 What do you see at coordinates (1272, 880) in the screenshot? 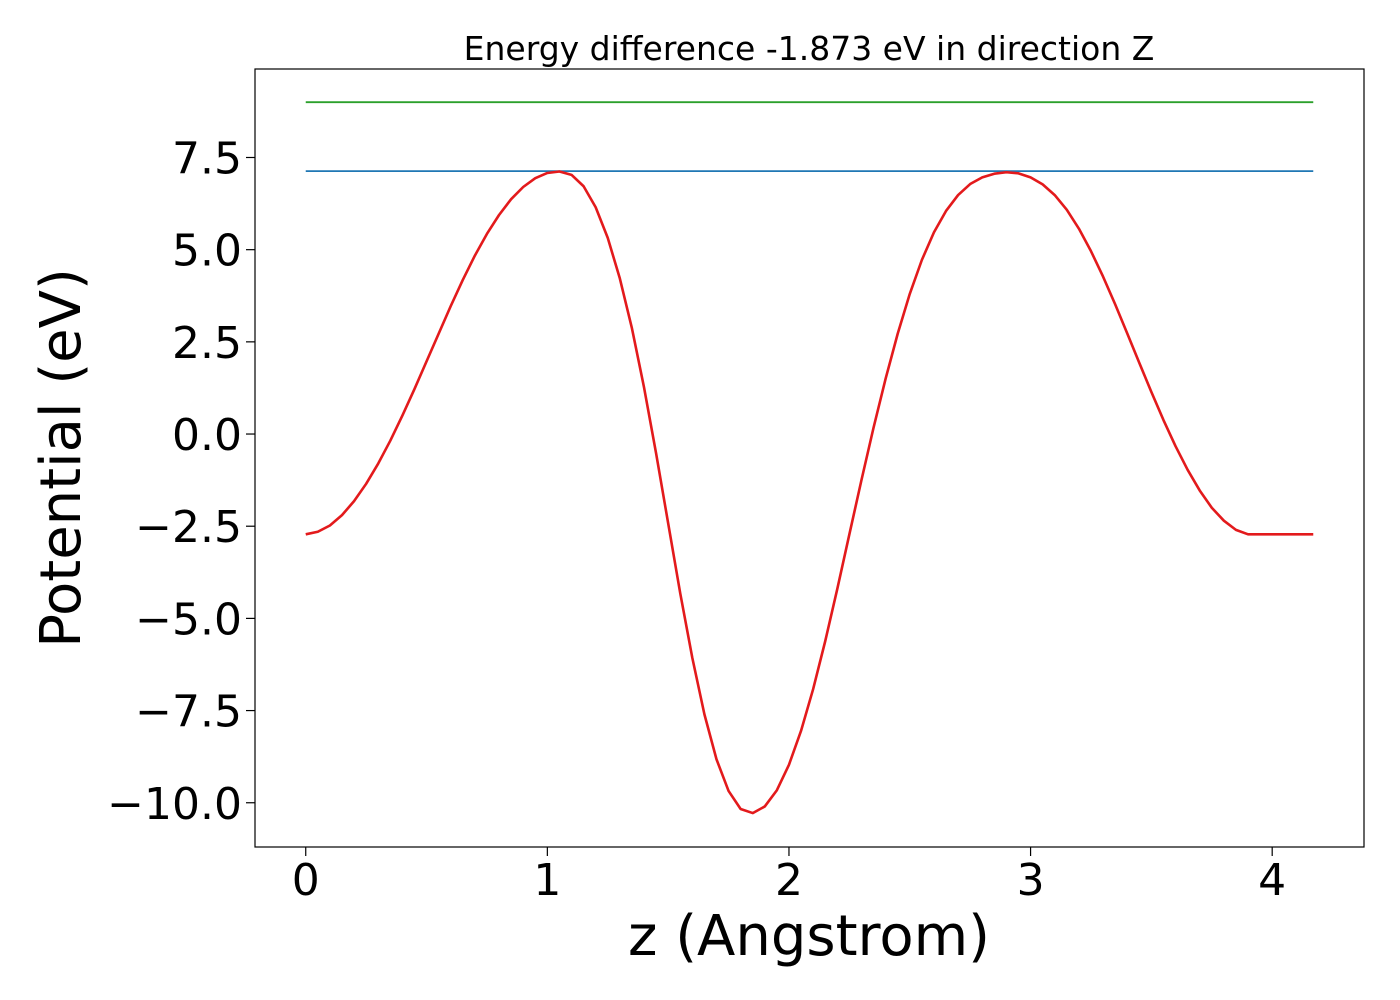
I see `x-tick-label-4: 4` at bounding box center [1272, 880].